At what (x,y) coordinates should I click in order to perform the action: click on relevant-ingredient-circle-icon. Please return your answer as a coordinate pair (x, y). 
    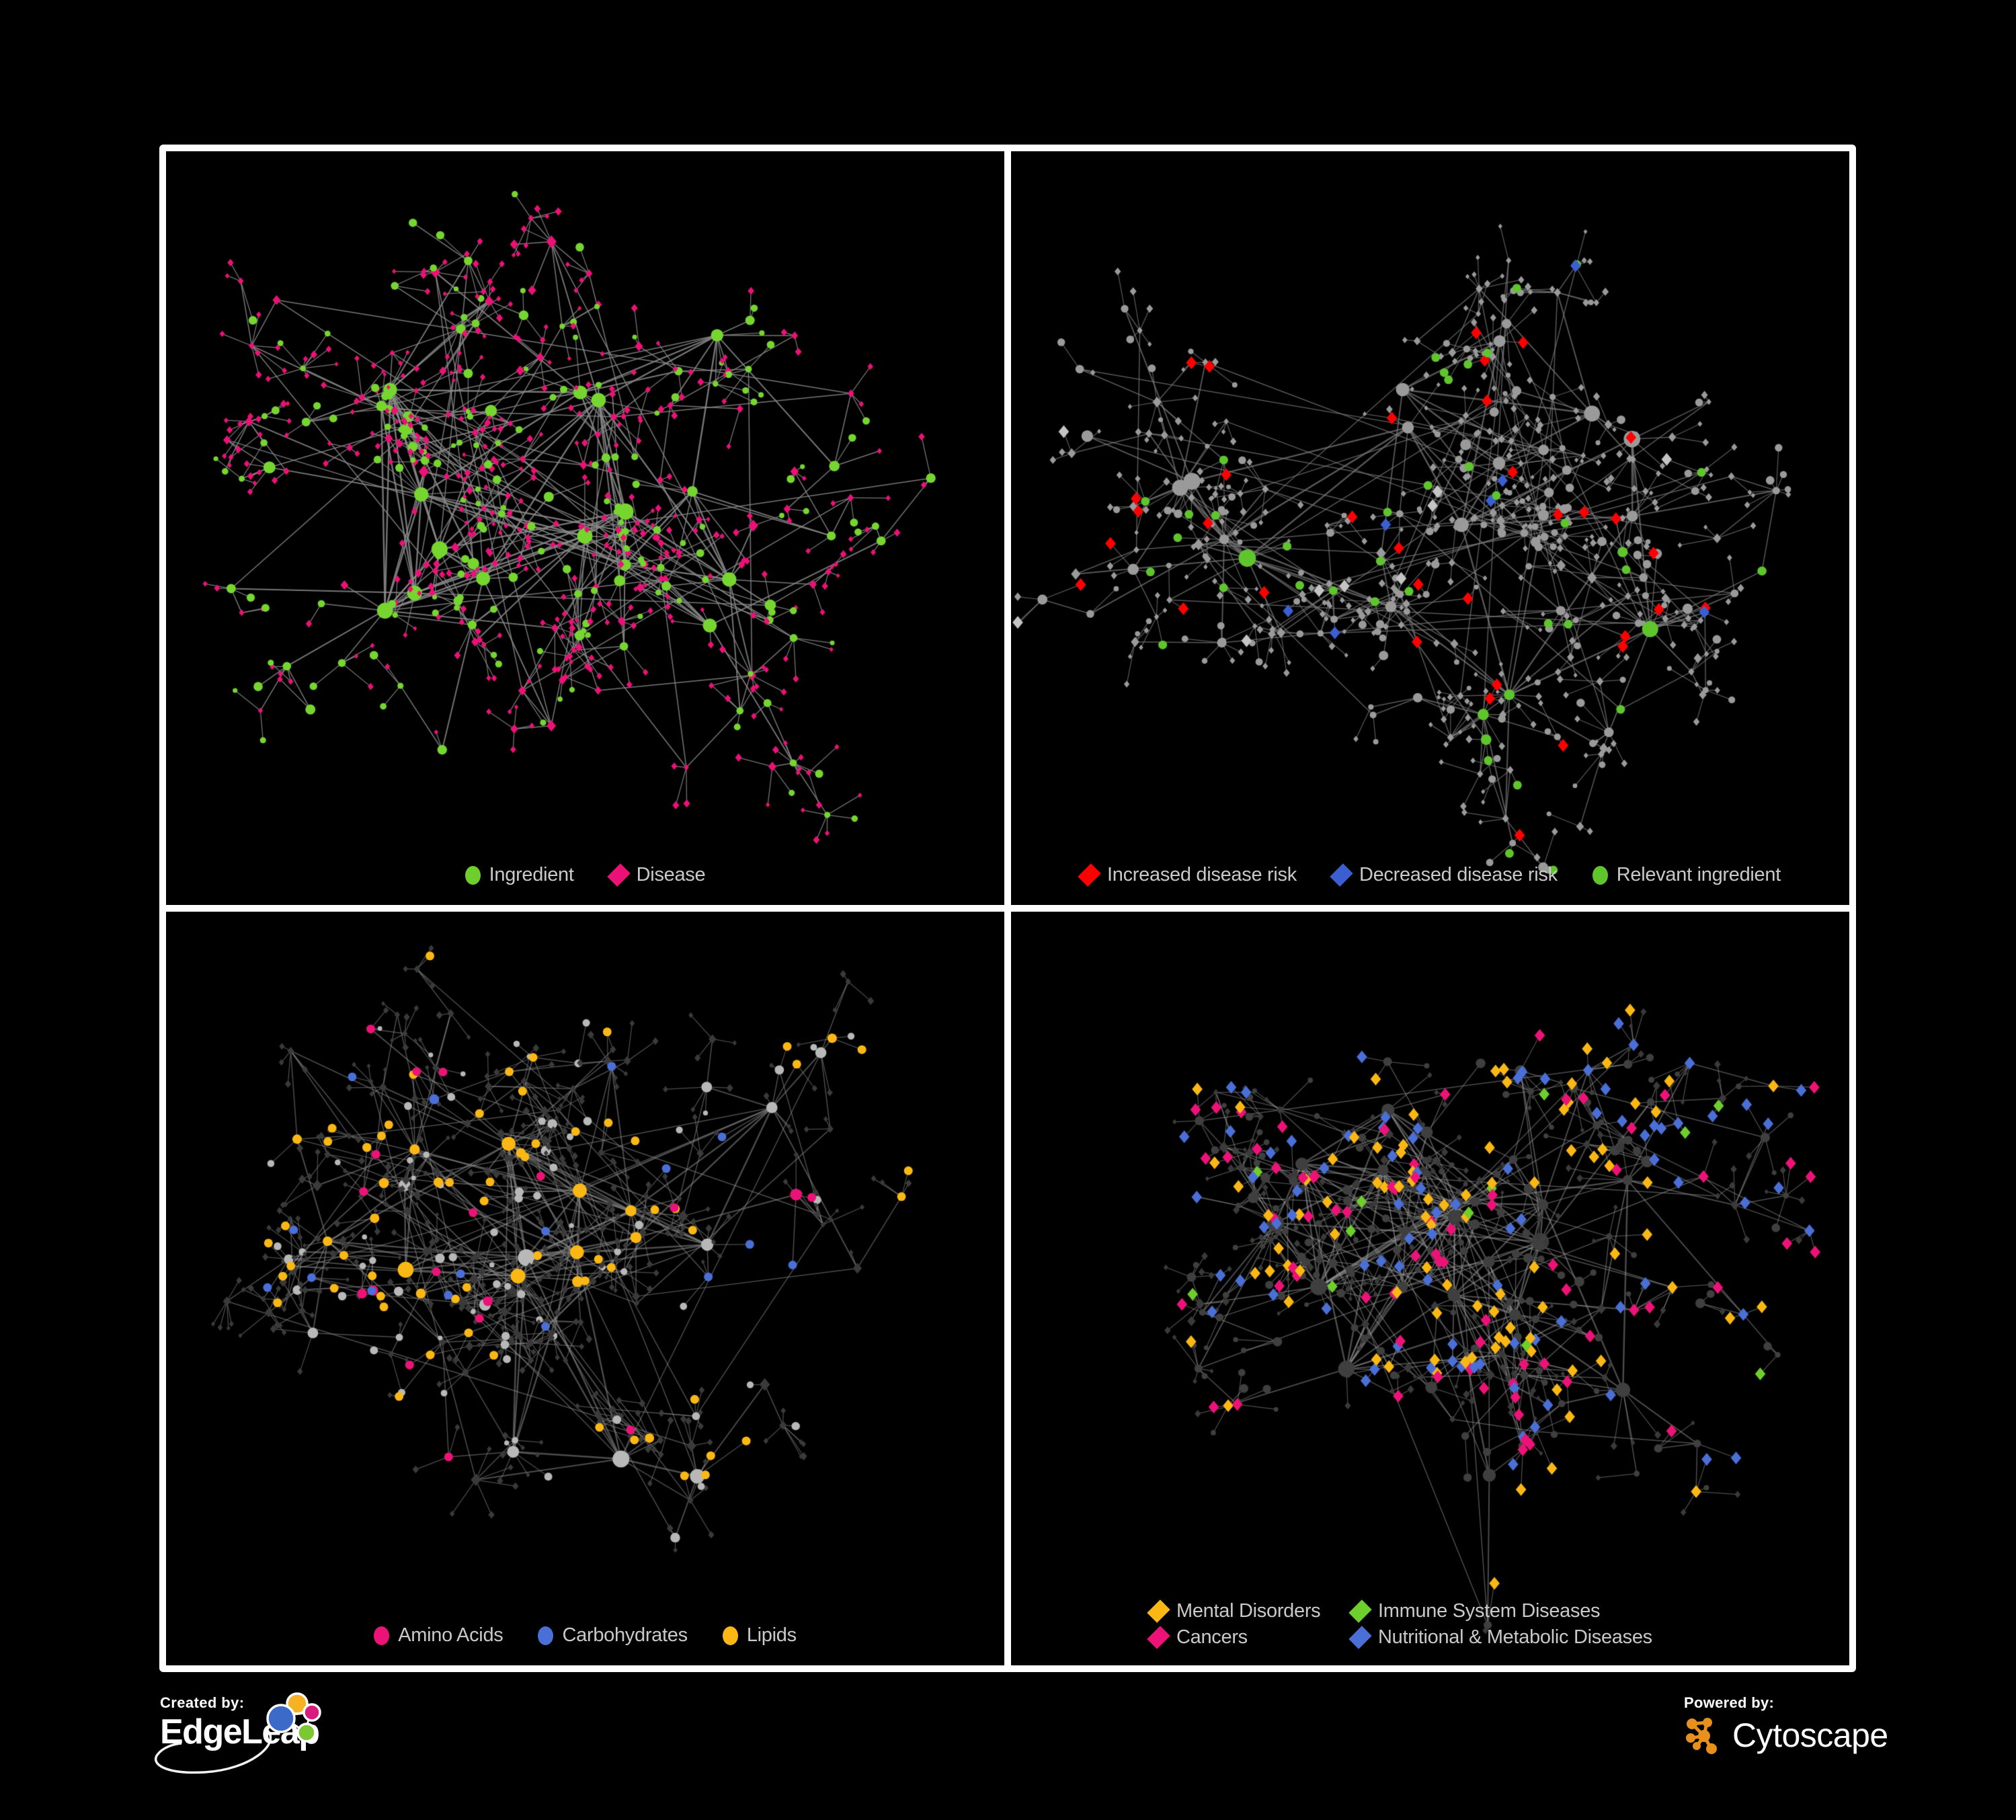
    Looking at the image, I should click on (1600, 875).